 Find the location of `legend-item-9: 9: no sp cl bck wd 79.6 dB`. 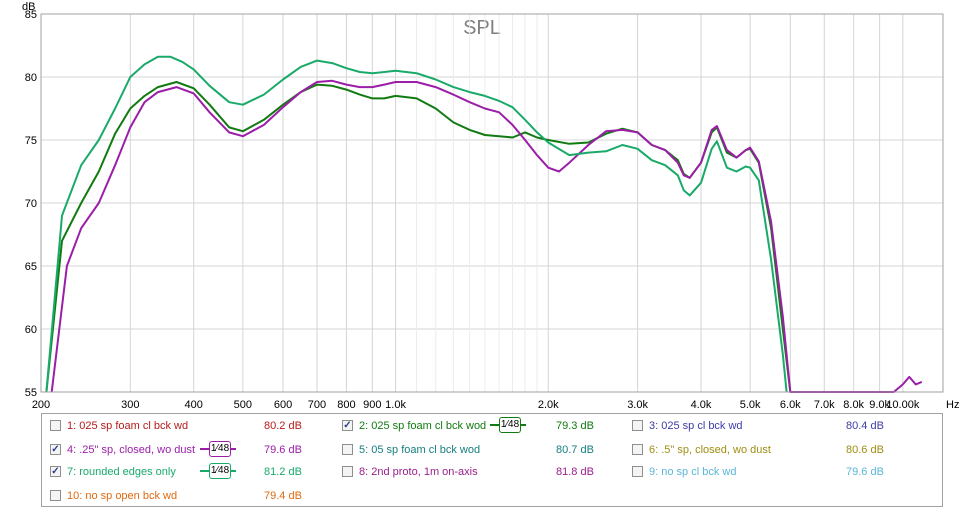

legend-item-9: 9: no sp cl bck wd 79.6 dB is located at coordinates (767, 472).